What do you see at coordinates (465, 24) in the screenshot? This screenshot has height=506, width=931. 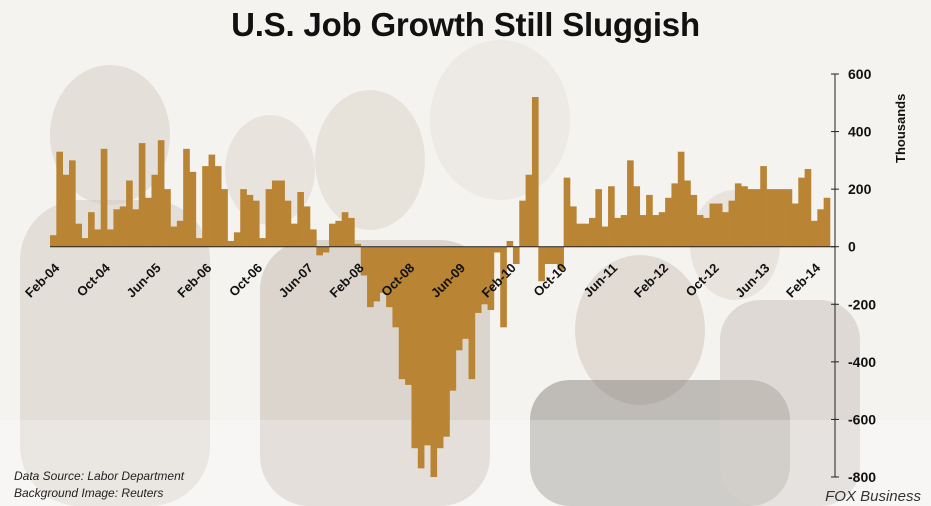 I see `chart-title: U.S. Job Growth Still Sluggish` at bounding box center [465, 24].